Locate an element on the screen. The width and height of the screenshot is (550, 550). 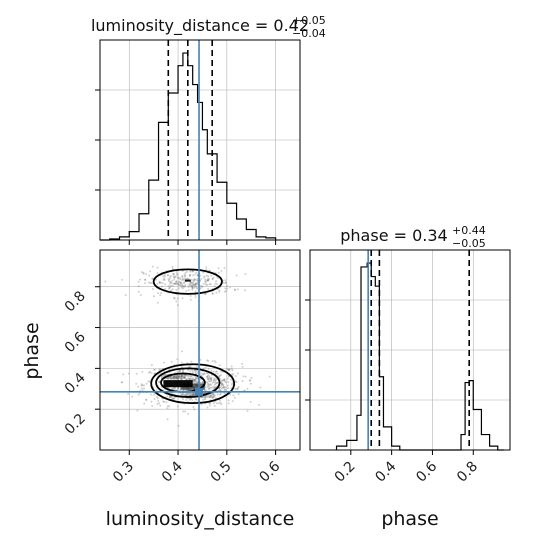
phase-hist-tick-label-x: 0.2 is located at coordinates (345, 471).